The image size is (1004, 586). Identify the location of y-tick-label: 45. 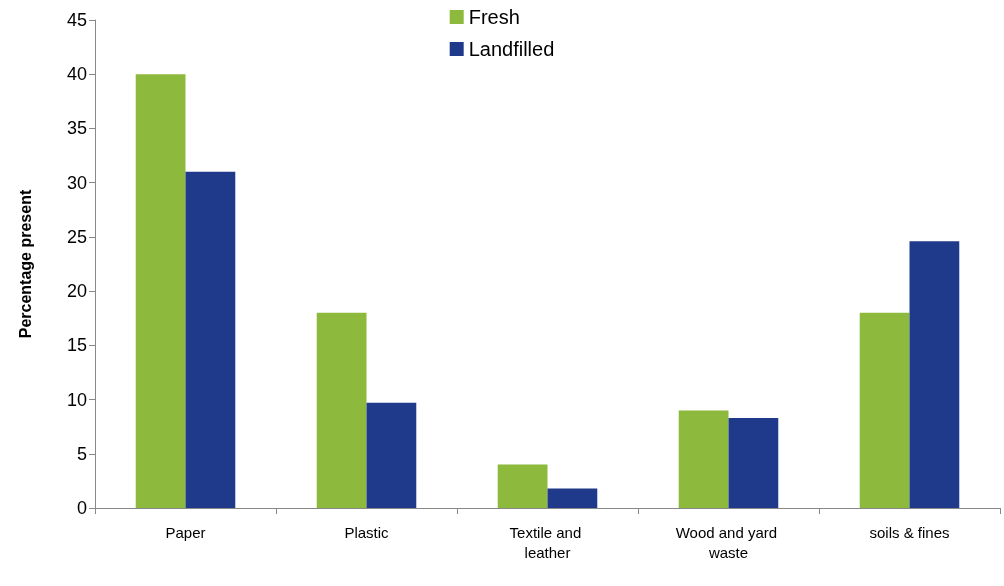
(76, 20).